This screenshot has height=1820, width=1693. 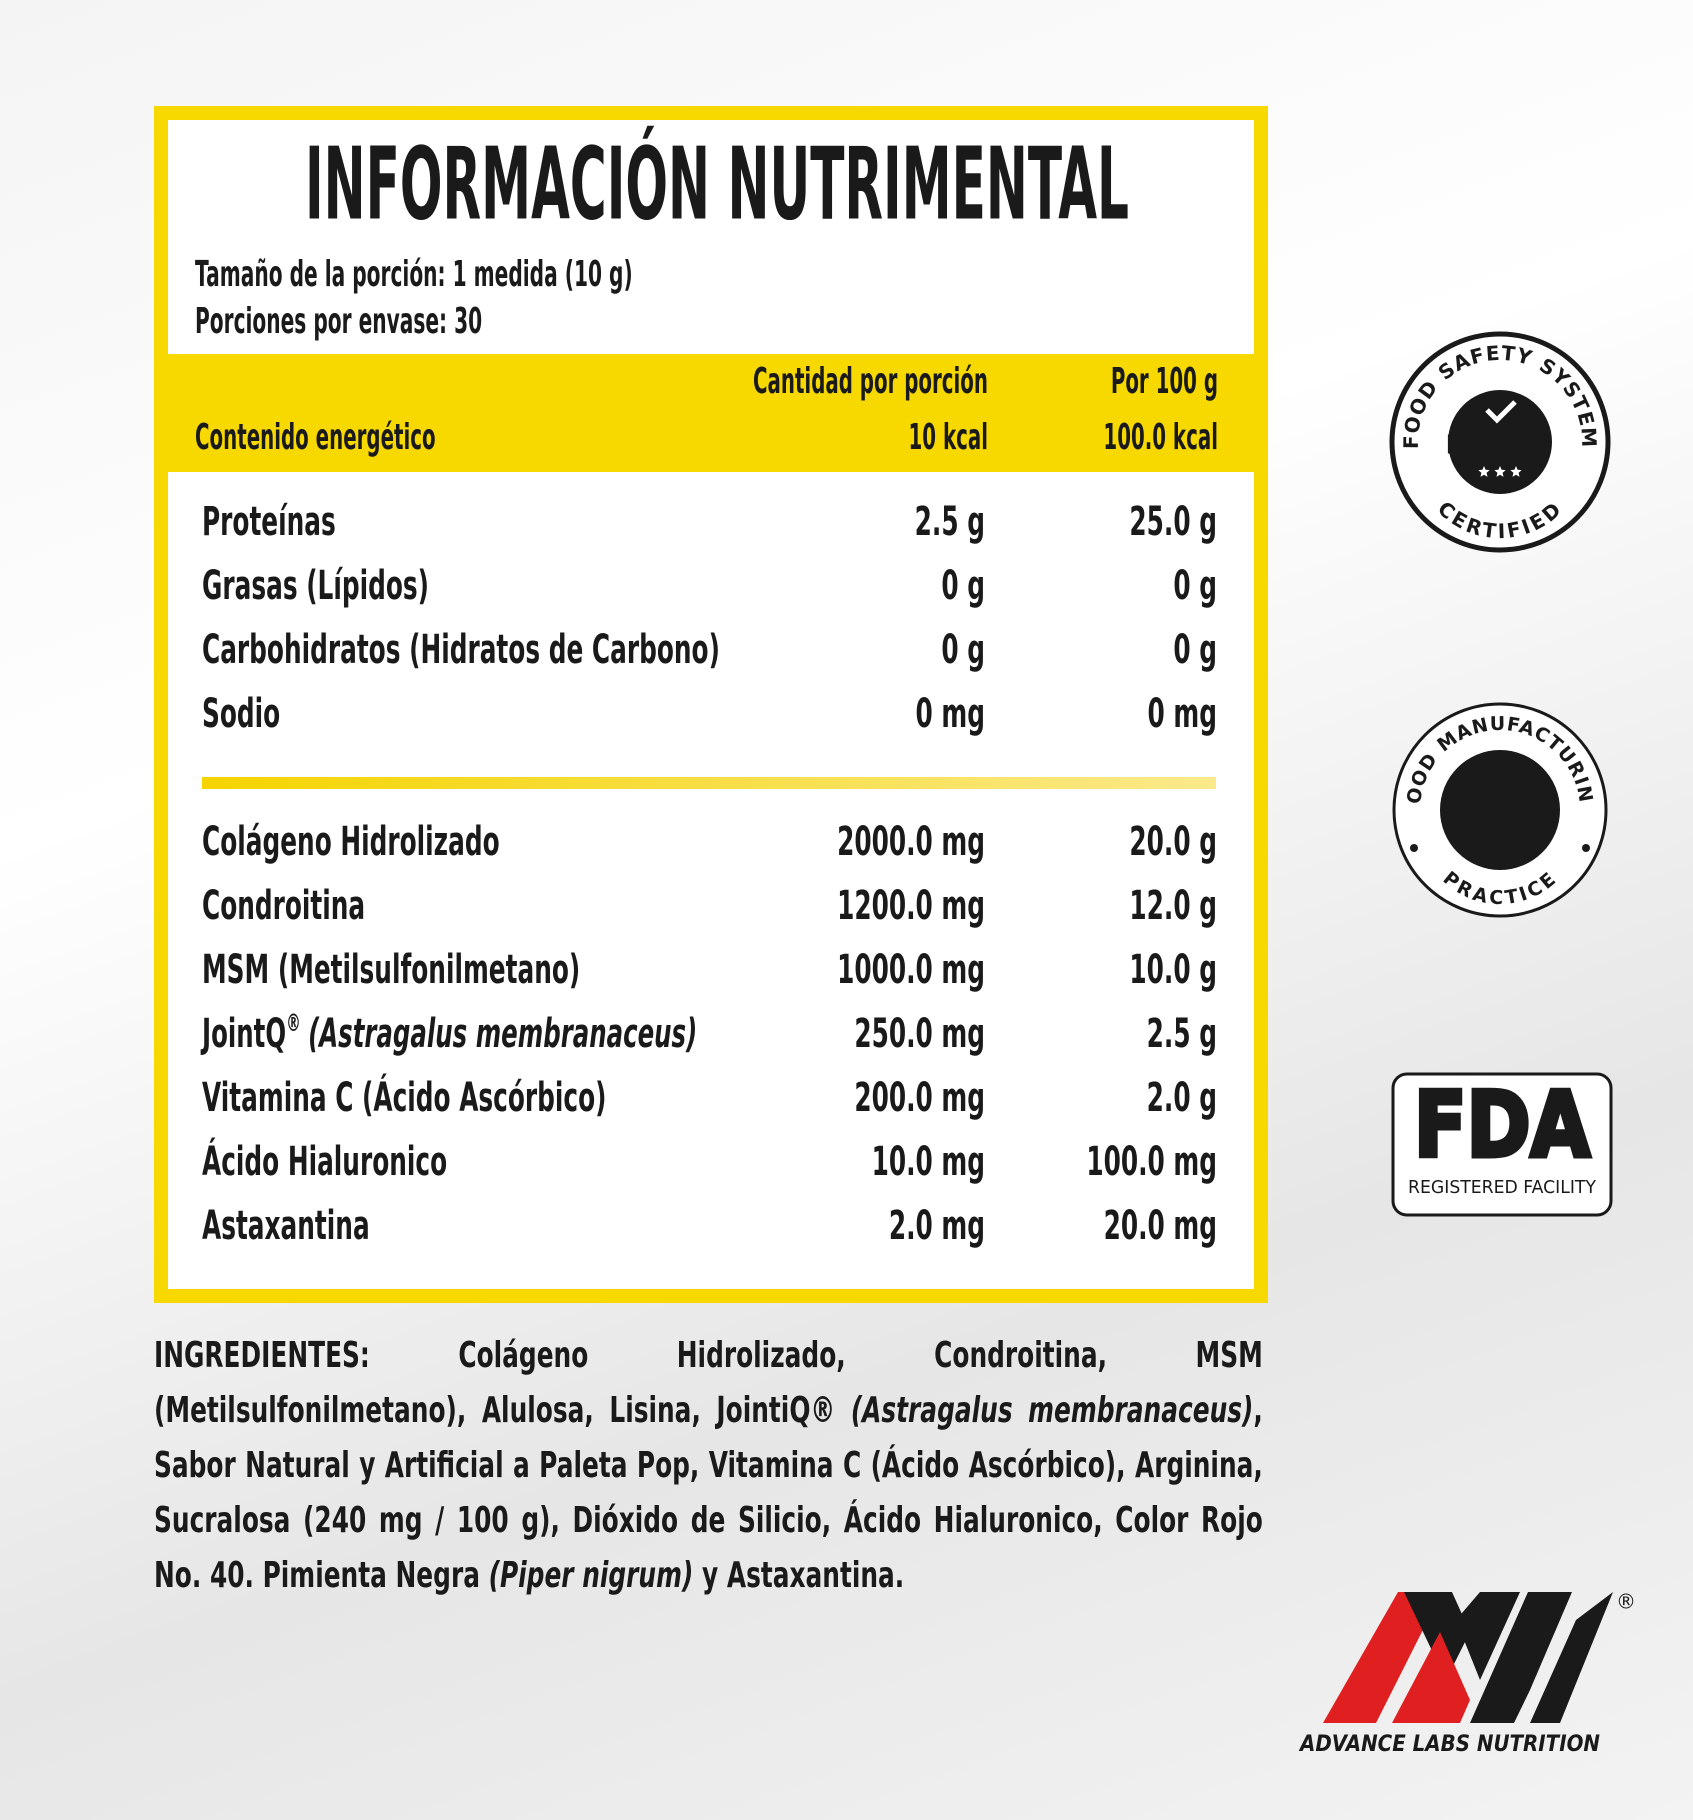 I want to click on per-serving: 250.0 mg, so click(x=919, y=1034).